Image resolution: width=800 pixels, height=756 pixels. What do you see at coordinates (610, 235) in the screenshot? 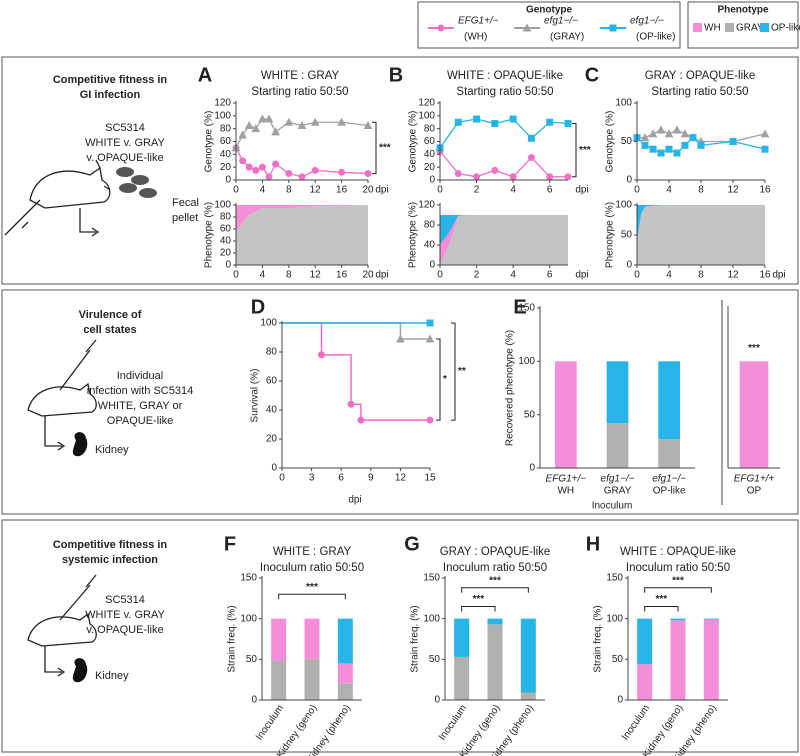
I see `y-axis-label: Phenotype (%)` at bounding box center [610, 235].